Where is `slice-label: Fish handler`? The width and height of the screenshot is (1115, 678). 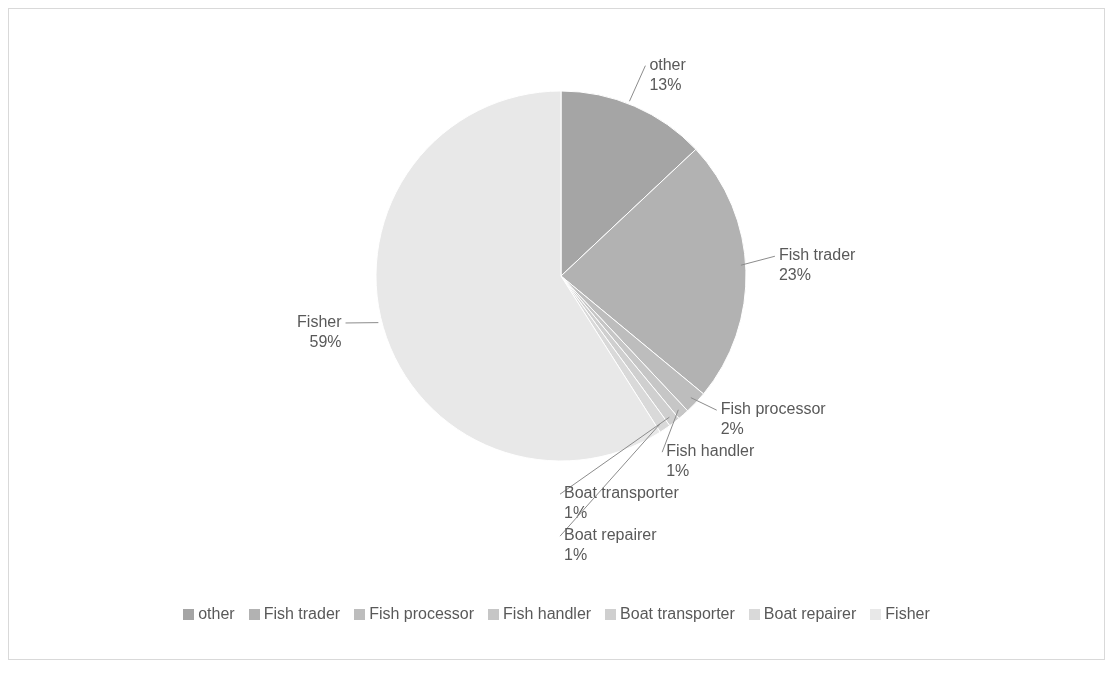 slice-label: Fish handler is located at coordinates (710, 451).